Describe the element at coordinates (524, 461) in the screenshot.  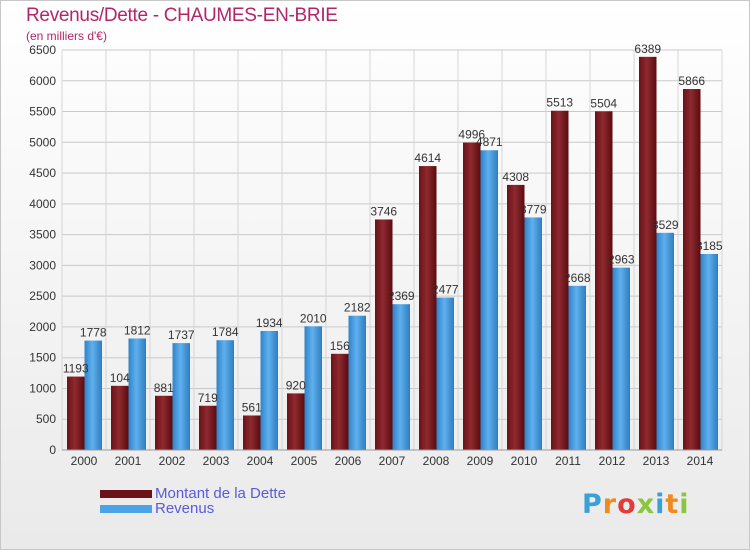
I see `x-tick-label: 2010` at that location.